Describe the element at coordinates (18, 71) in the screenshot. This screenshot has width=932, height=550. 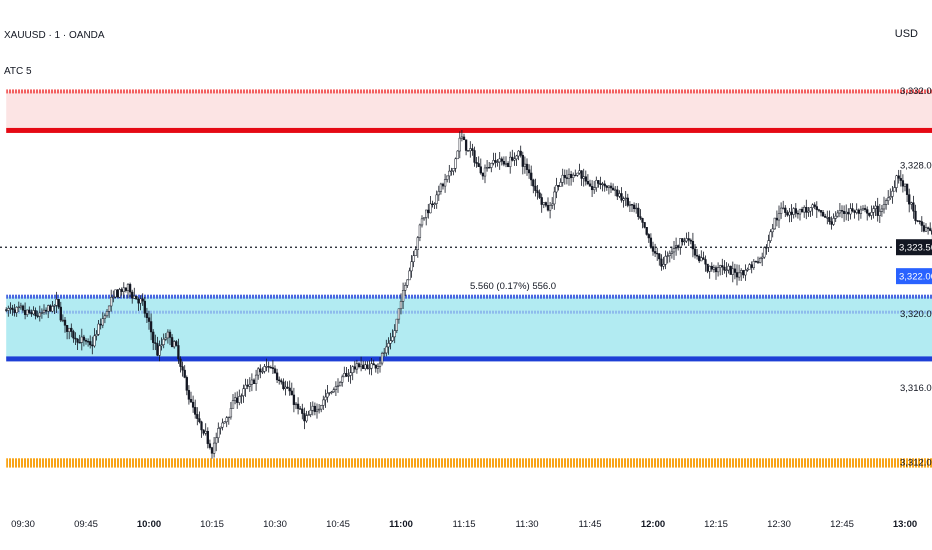
I see `indicator-label: ATC 5` at that location.